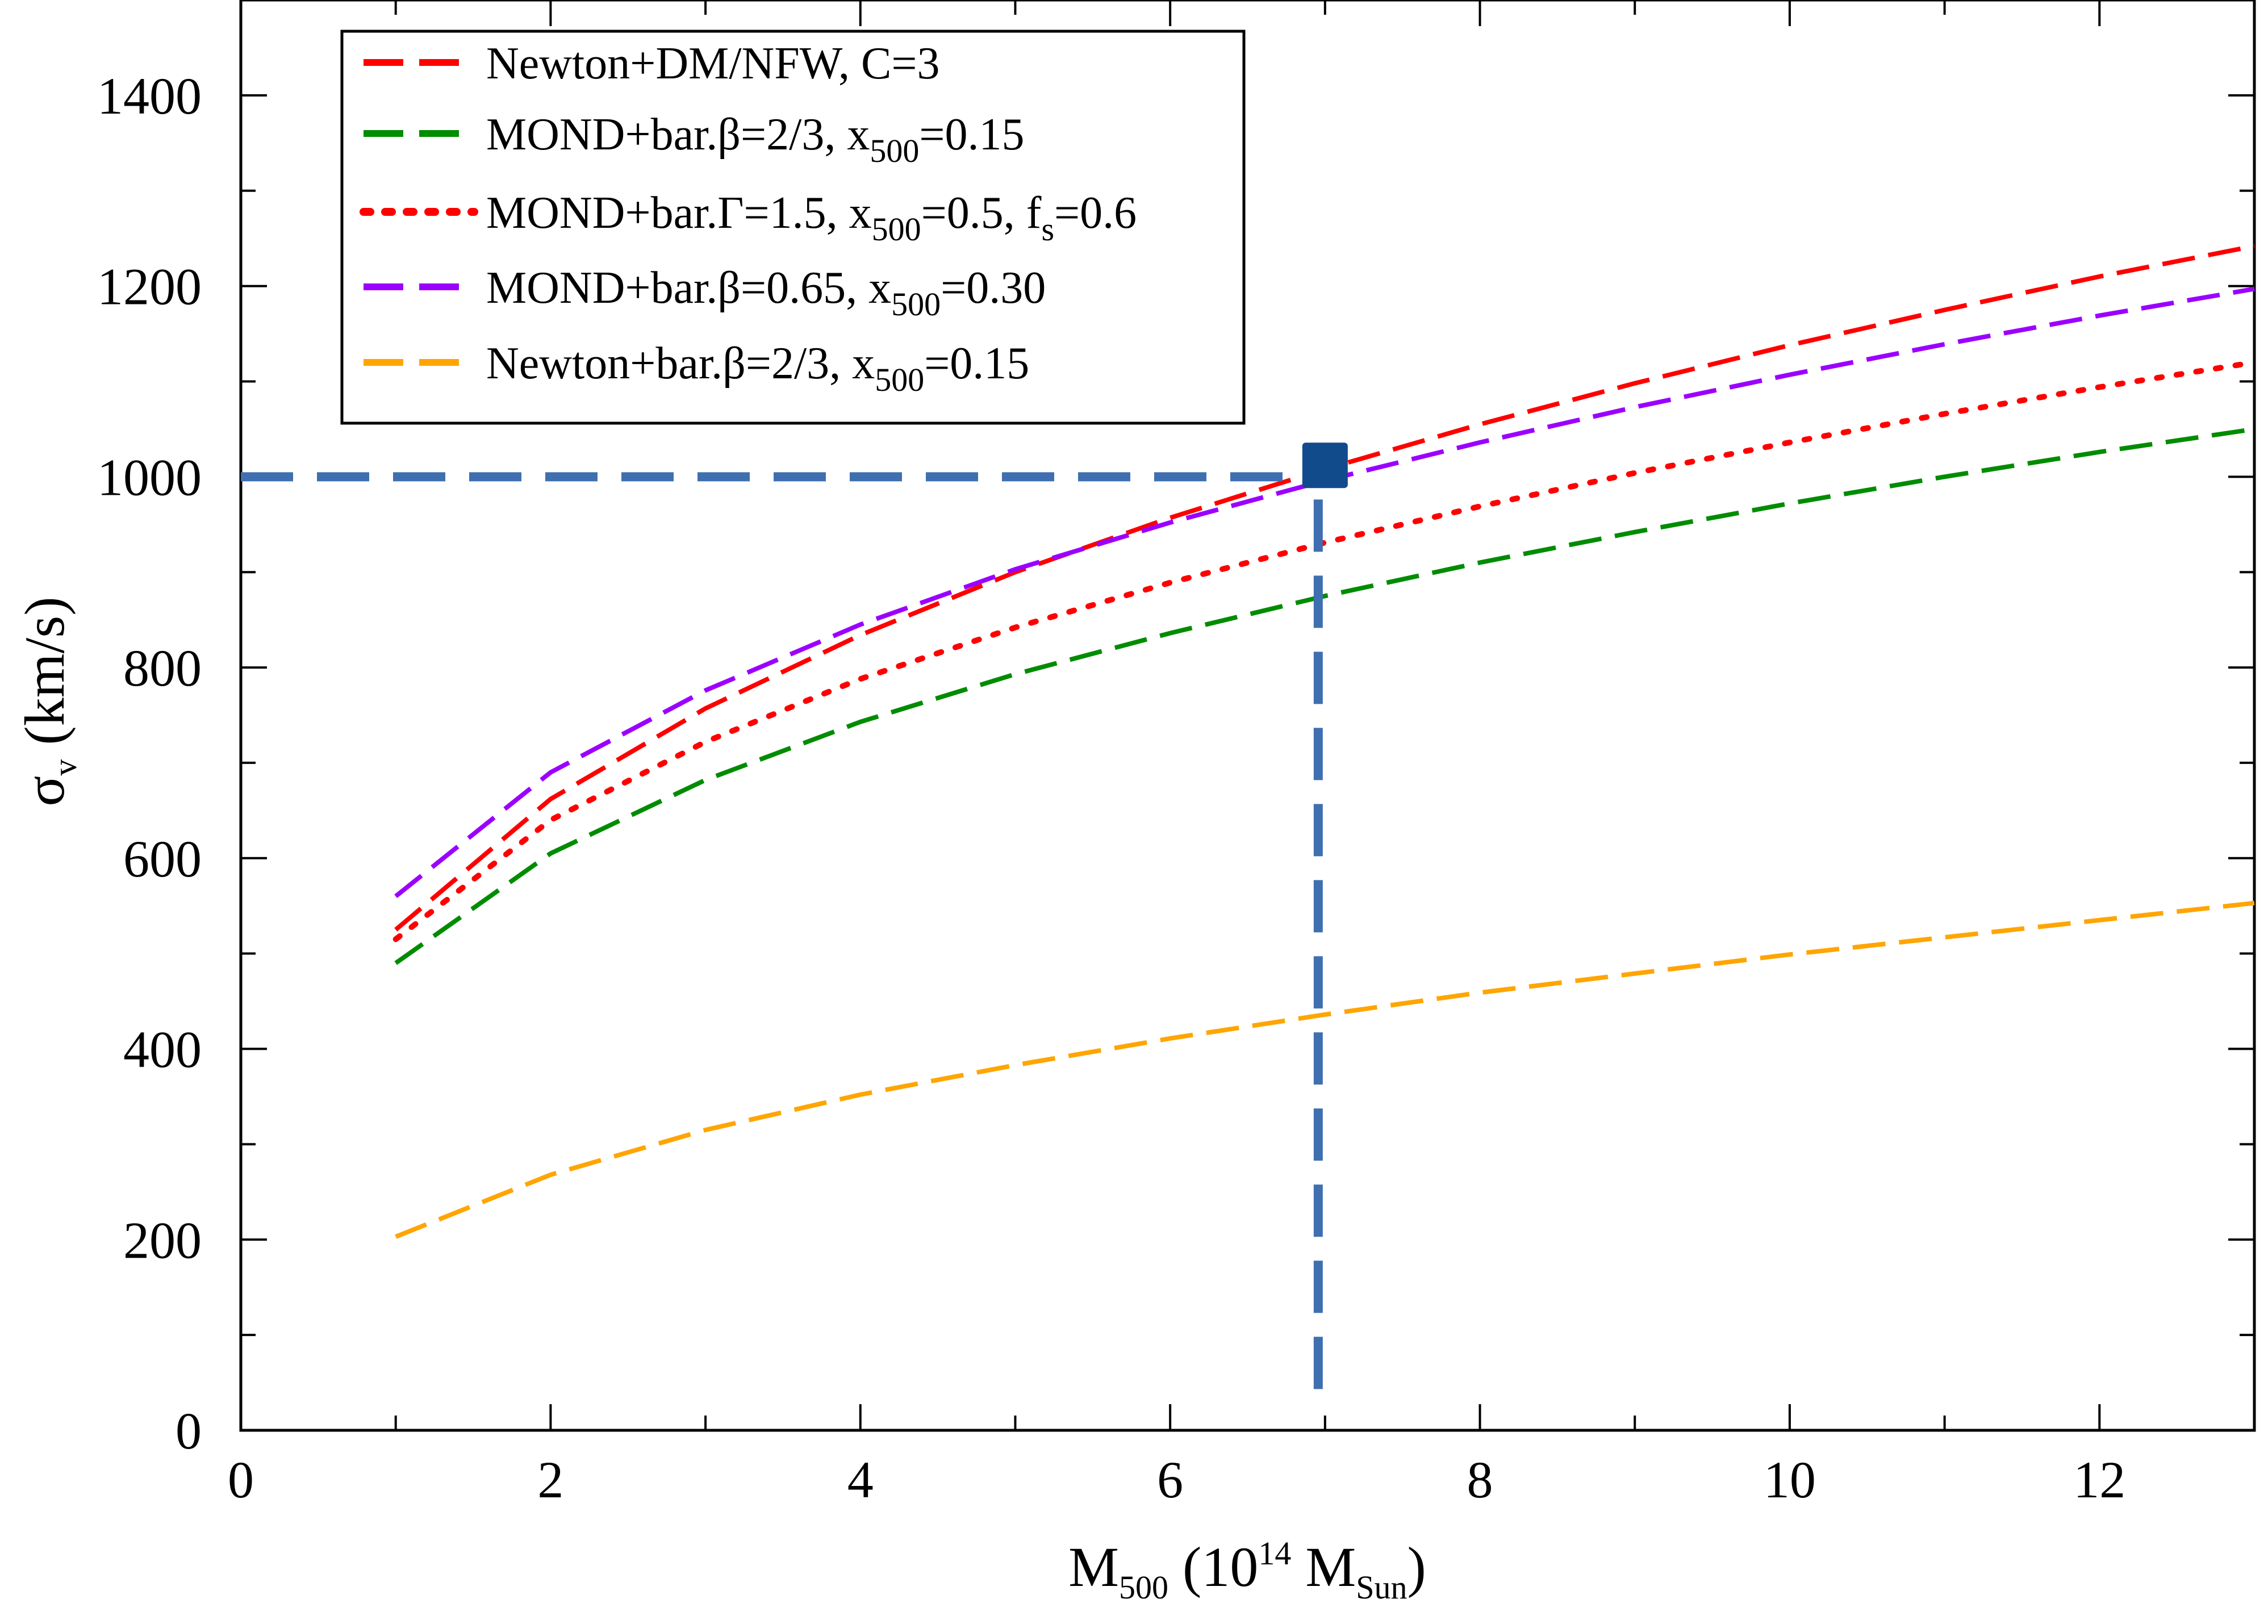 This screenshot has height=1624, width=2268. Describe the element at coordinates (1480, 1480) in the screenshot. I see `x-tick-label: 8` at that location.